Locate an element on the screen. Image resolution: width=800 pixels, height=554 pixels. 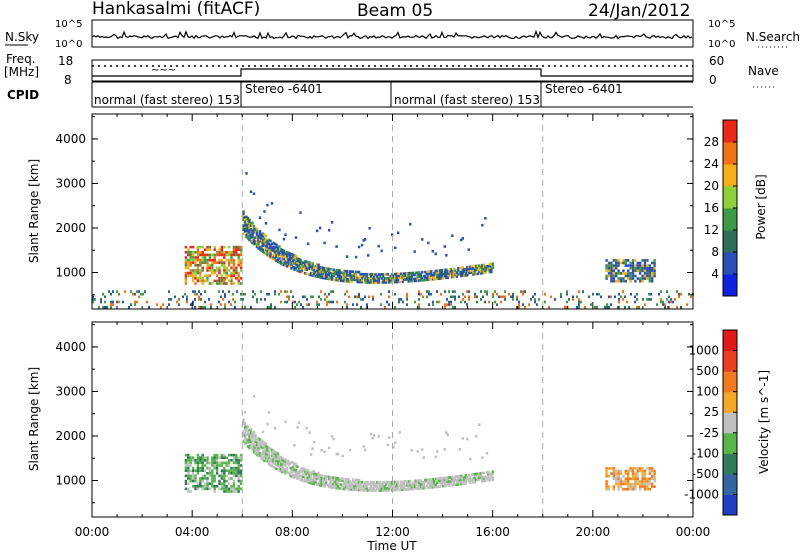
arc-scatter-cell is located at coordinates (459, 449).